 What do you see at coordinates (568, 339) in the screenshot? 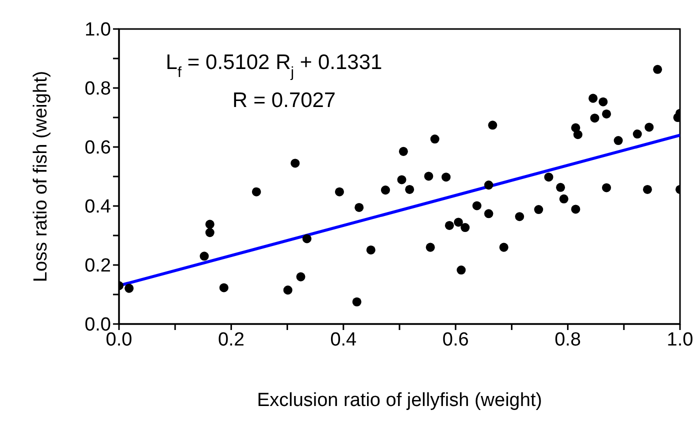
I see `x-tick-label: 0.8` at bounding box center [568, 339].